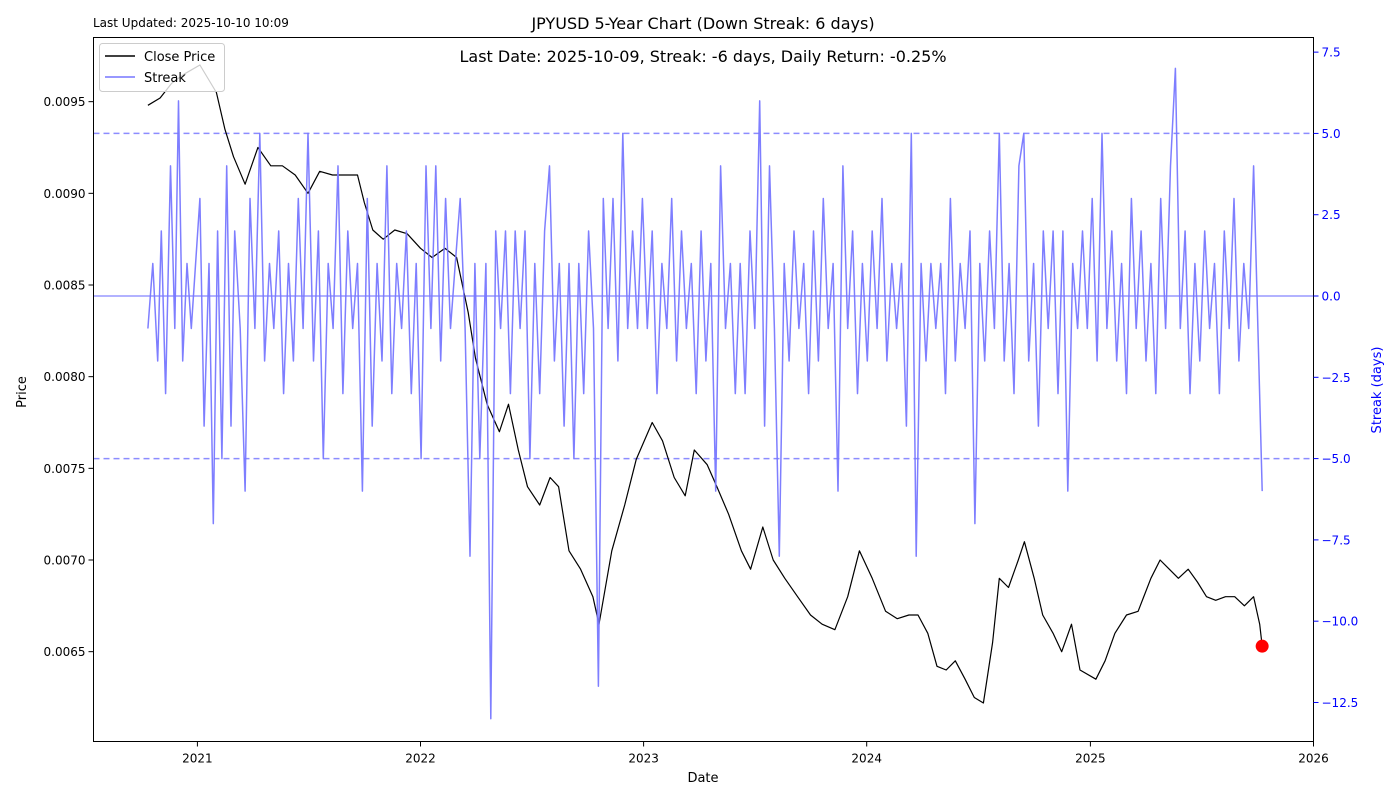  I want to click on y2-tick-label-−2.5: −2.5, so click(1336, 378).